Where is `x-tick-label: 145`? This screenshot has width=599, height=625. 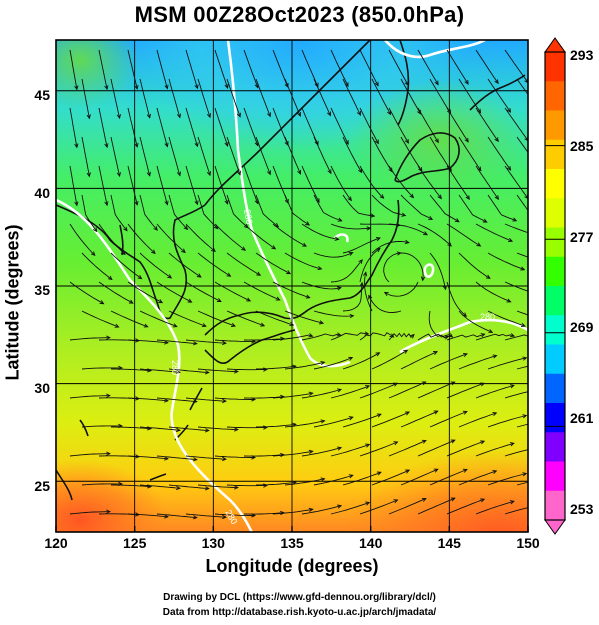 x-tick-label: 145 is located at coordinates (449, 543).